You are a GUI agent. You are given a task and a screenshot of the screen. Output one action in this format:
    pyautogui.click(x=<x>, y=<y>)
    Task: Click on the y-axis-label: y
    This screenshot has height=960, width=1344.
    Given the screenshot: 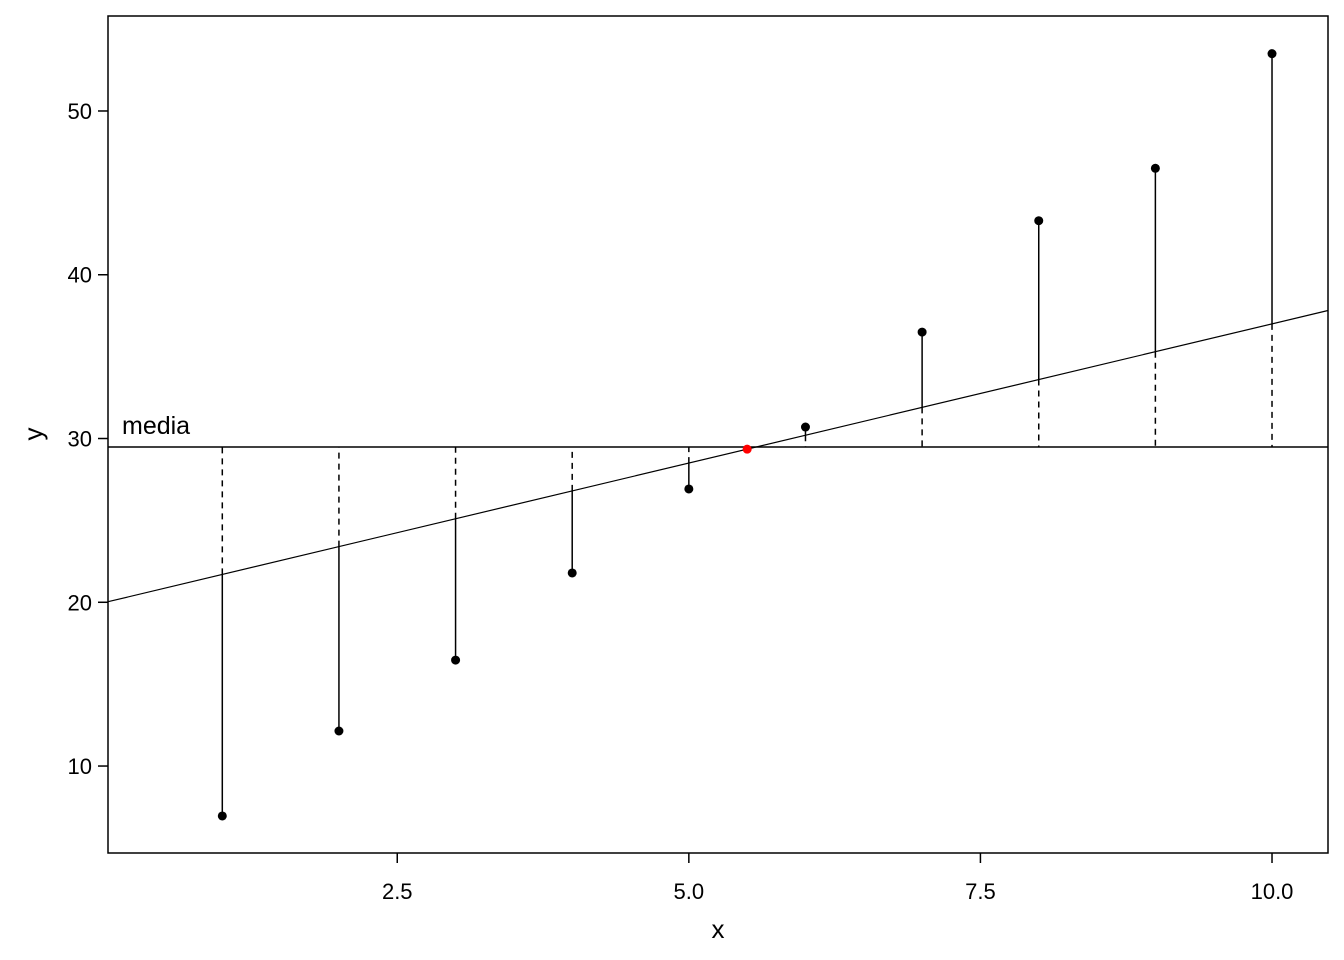 What is the action you would take?
    pyautogui.click(x=33, y=434)
    